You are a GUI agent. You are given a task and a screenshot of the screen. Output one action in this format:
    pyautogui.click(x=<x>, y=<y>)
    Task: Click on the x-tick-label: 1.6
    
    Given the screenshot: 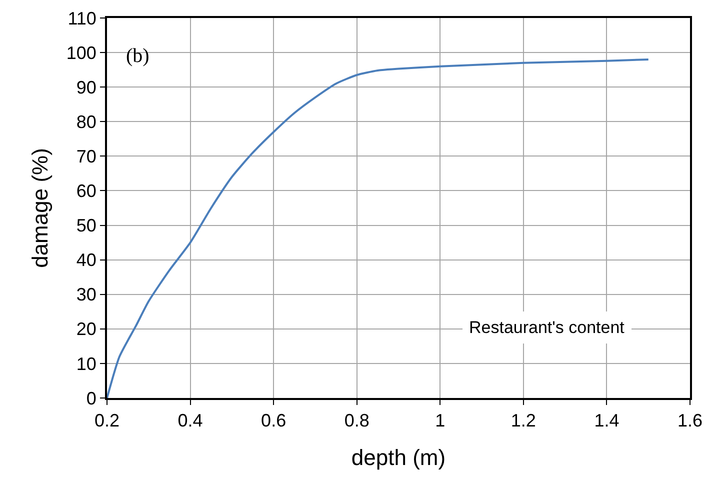 What is the action you would take?
    pyautogui.click(x=690, y=420)
    